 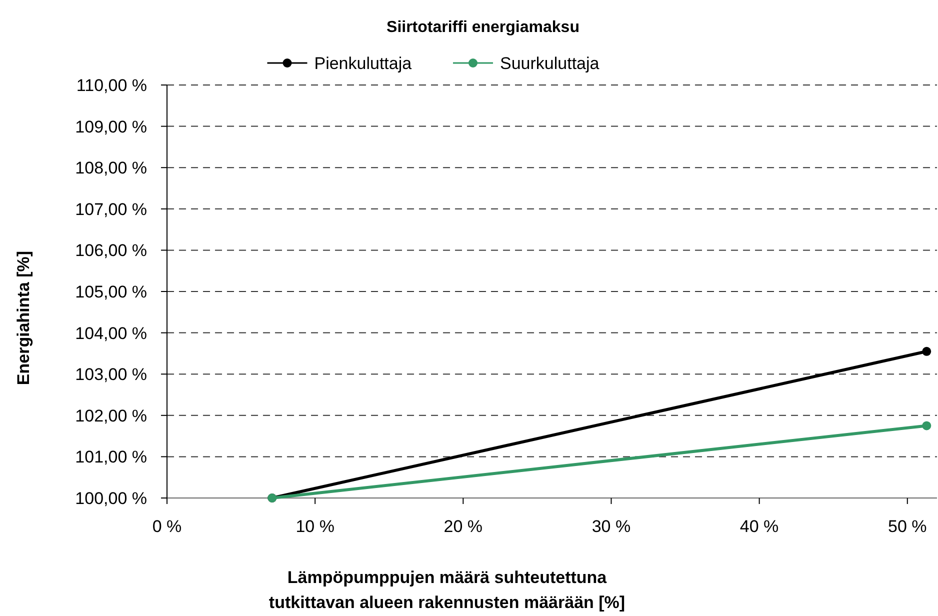 I want to click on chart-title: Siirtotariffi energiamaksu, so click(x=483, y=27).